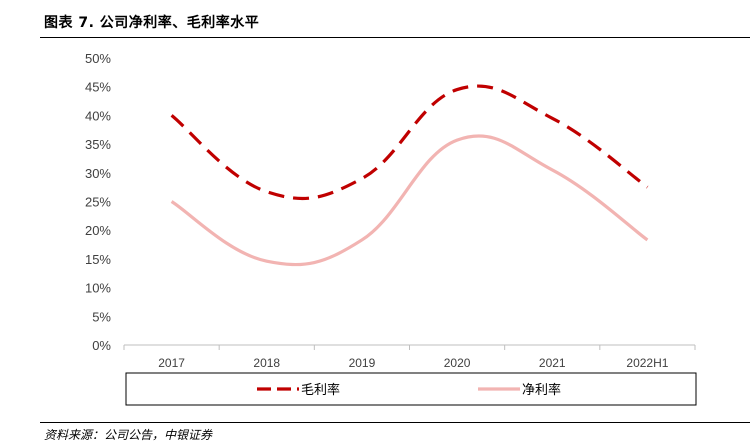  What do you see at coordinates (377, 19) in the screenshot?
I see `figure-header: 图表 7. 公司净利率、毛利率水平` at bounding box center [377, 19].